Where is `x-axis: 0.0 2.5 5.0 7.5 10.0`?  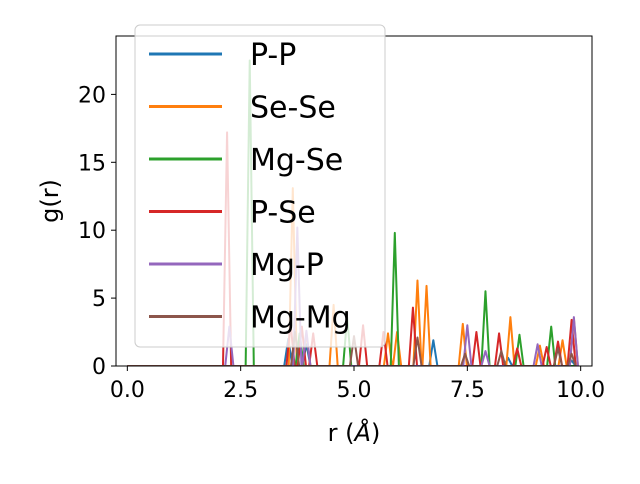
x-axis: 0.0 2.5 5.0 7.5 10.0 is located at coordinates (357, 384).